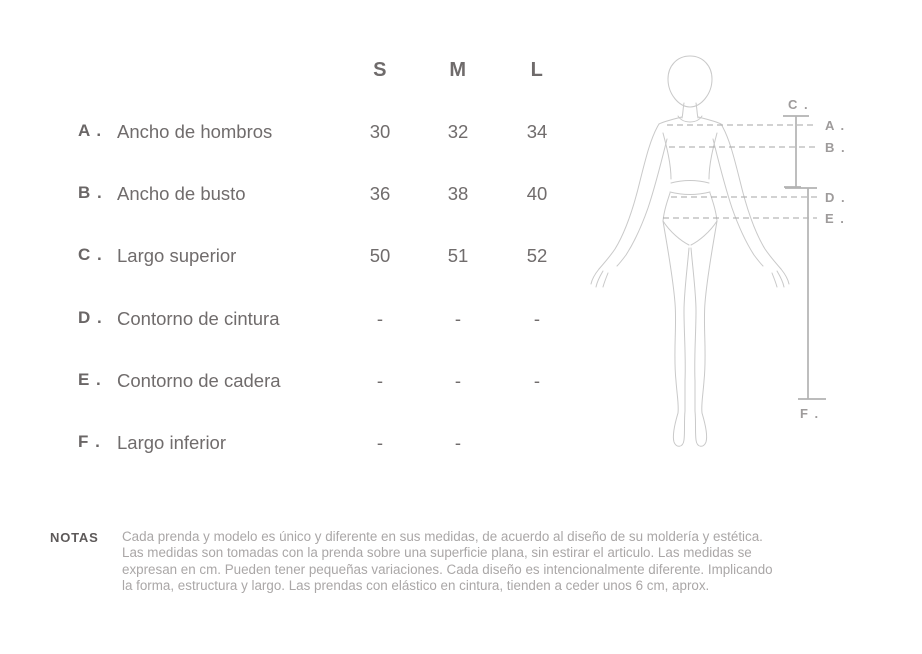 The width and height of the screenshot is (922, 654). Describe the element at coordinates (74, 537) in the screenshot. I see `notes-heading: NOTAS` at that location.